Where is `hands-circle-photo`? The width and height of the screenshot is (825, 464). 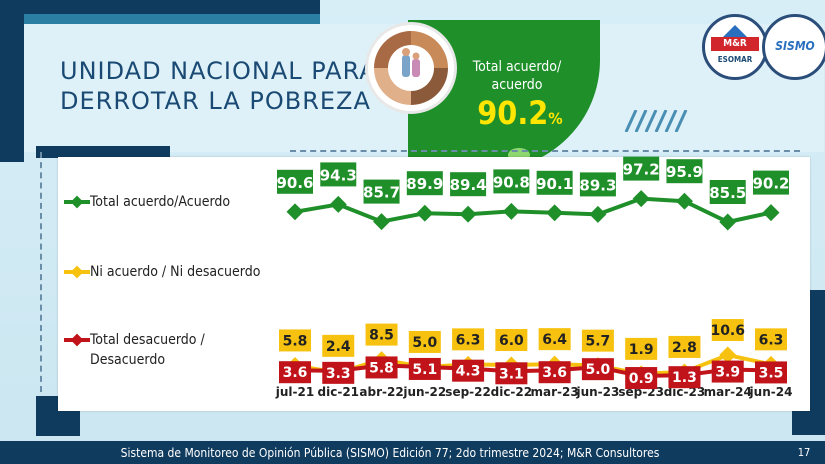 hands-circle-photo is located at coordinates (411, 68).